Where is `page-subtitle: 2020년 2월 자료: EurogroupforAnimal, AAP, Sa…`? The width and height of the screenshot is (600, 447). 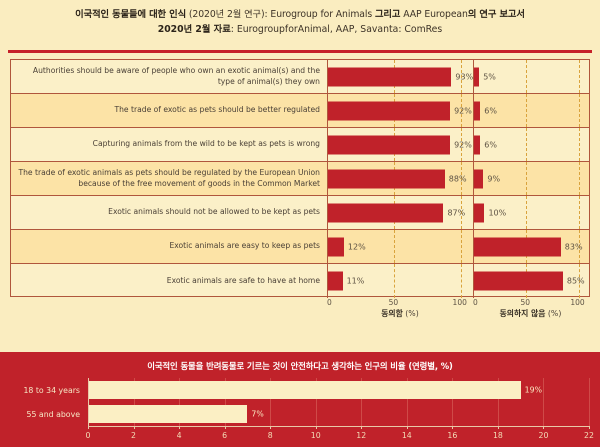 page-subtitle: 2020년 2월 자료: EurogroupforAnimal, AAP, Sa… is located at coordinates (300, 29).